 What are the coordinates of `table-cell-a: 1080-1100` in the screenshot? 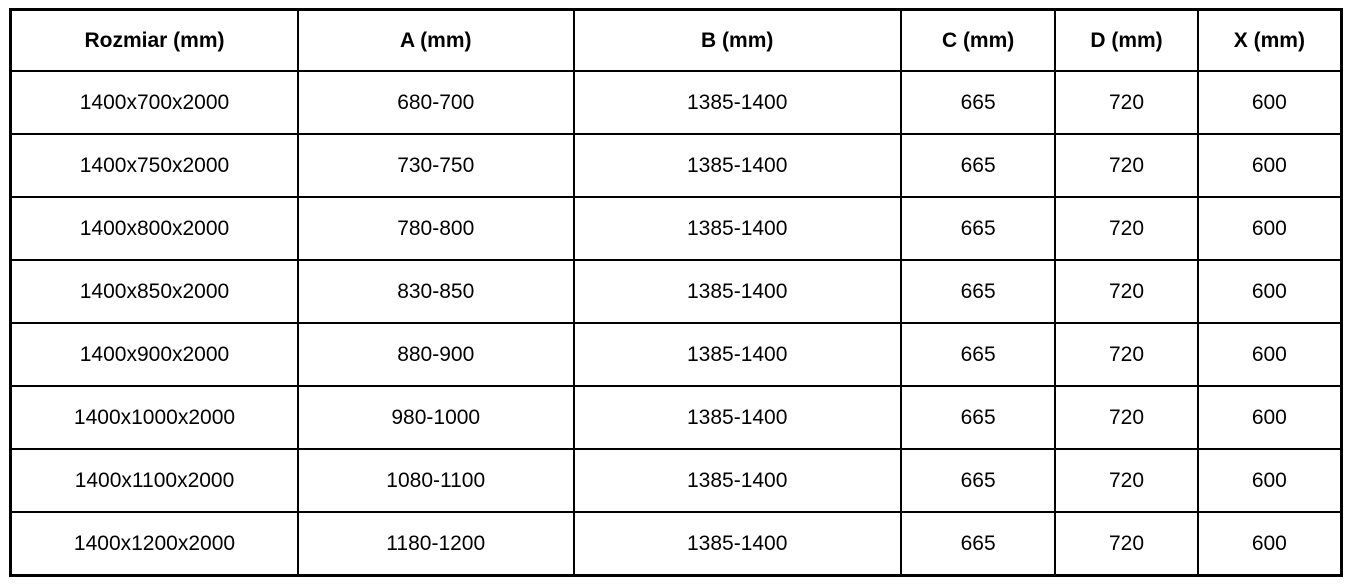 It's located at (435, 480).